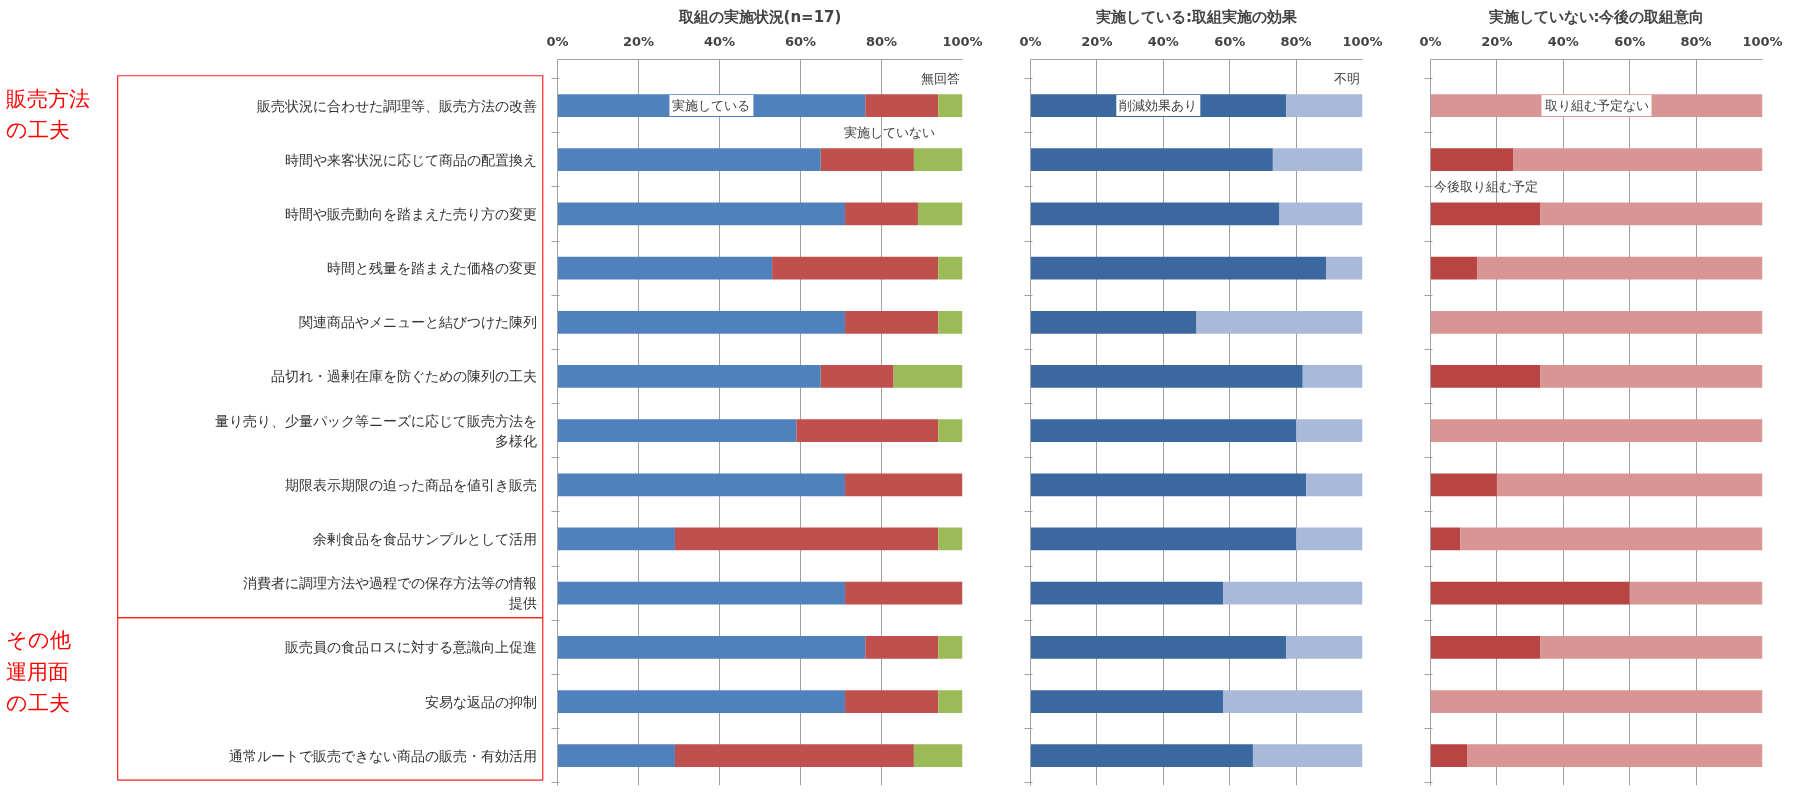  I want to click on x-tick-label: 0%, so click(1430, 41).